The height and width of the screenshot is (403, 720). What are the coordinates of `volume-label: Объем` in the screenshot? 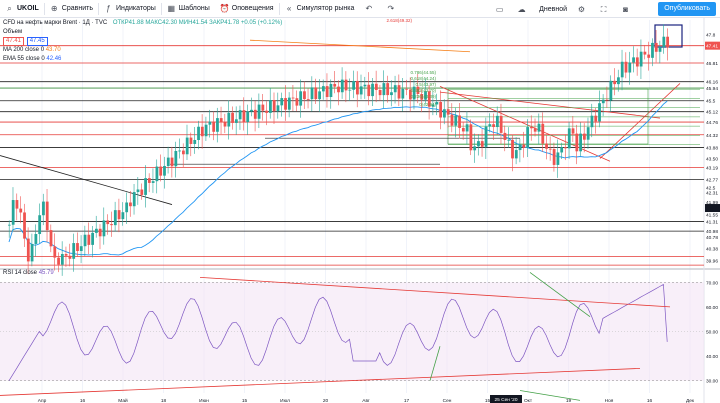 It's located at (13, 32).